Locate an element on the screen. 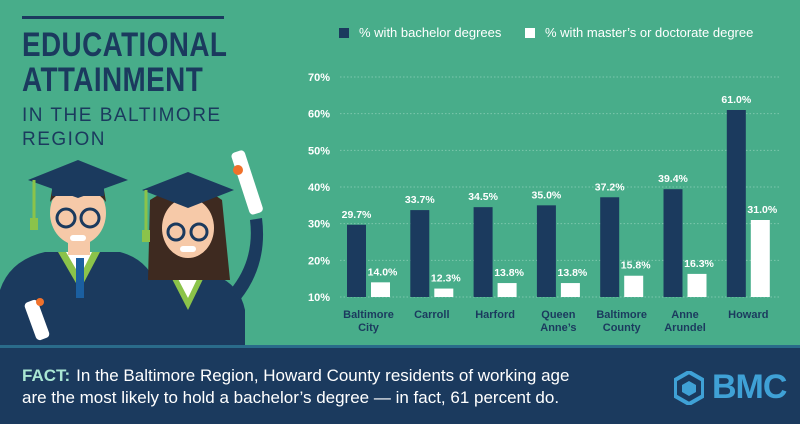  data-label: 14.0% is located at coordinates (383, 272).